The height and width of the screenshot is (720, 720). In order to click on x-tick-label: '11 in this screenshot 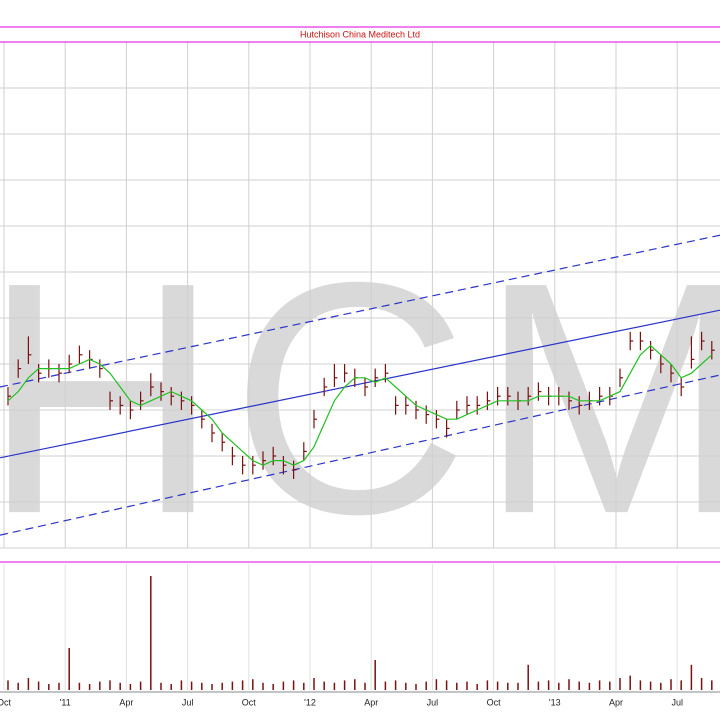, I will do `click(65, 702)`.